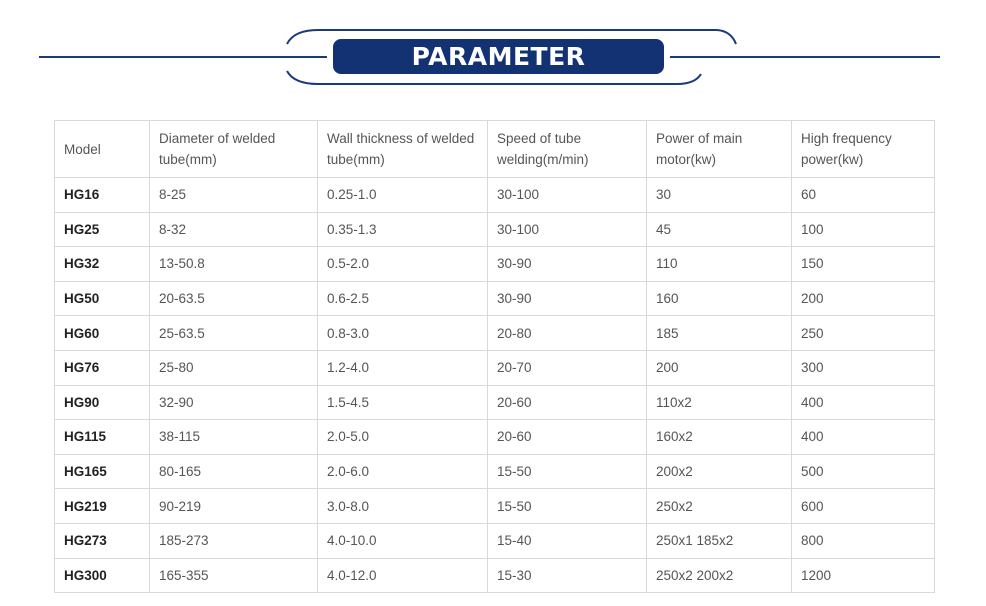  I want to click on model-cell: HG300, so click(102, 575).